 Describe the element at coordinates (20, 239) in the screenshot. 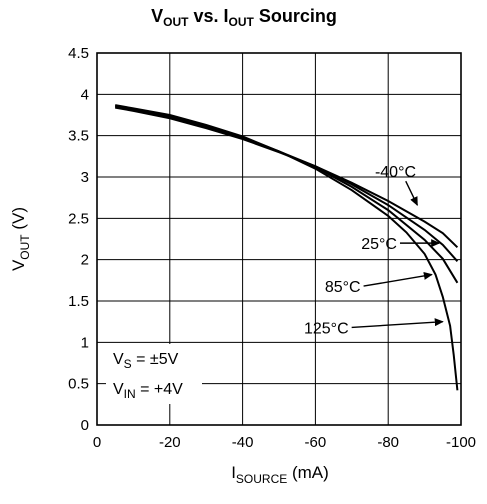

I see `y-axis-label: VOUT (V)` at that location.